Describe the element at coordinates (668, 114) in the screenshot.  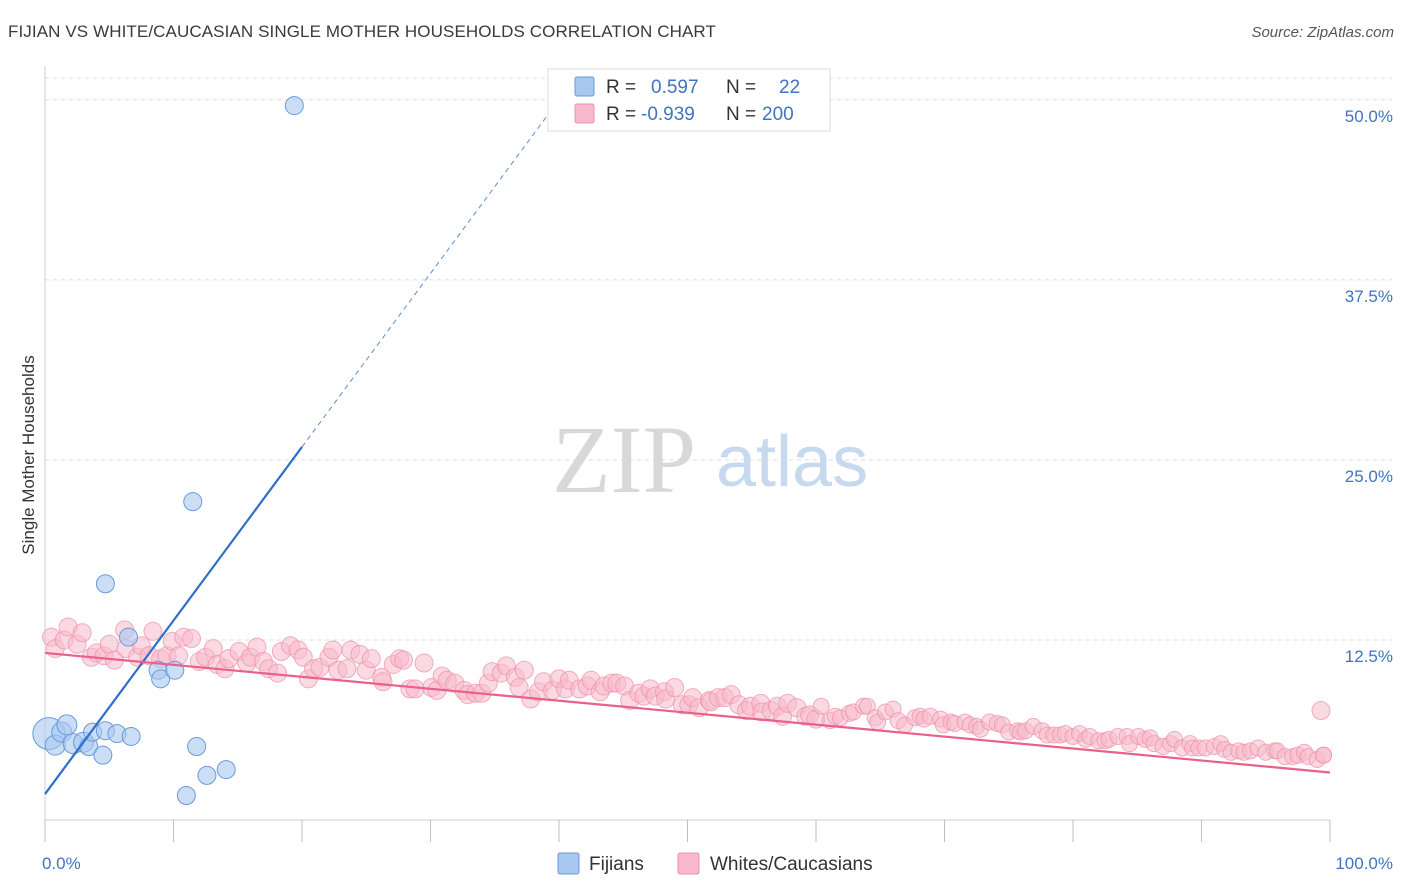
I see `legend-white-r-value: -0.939` at that location.